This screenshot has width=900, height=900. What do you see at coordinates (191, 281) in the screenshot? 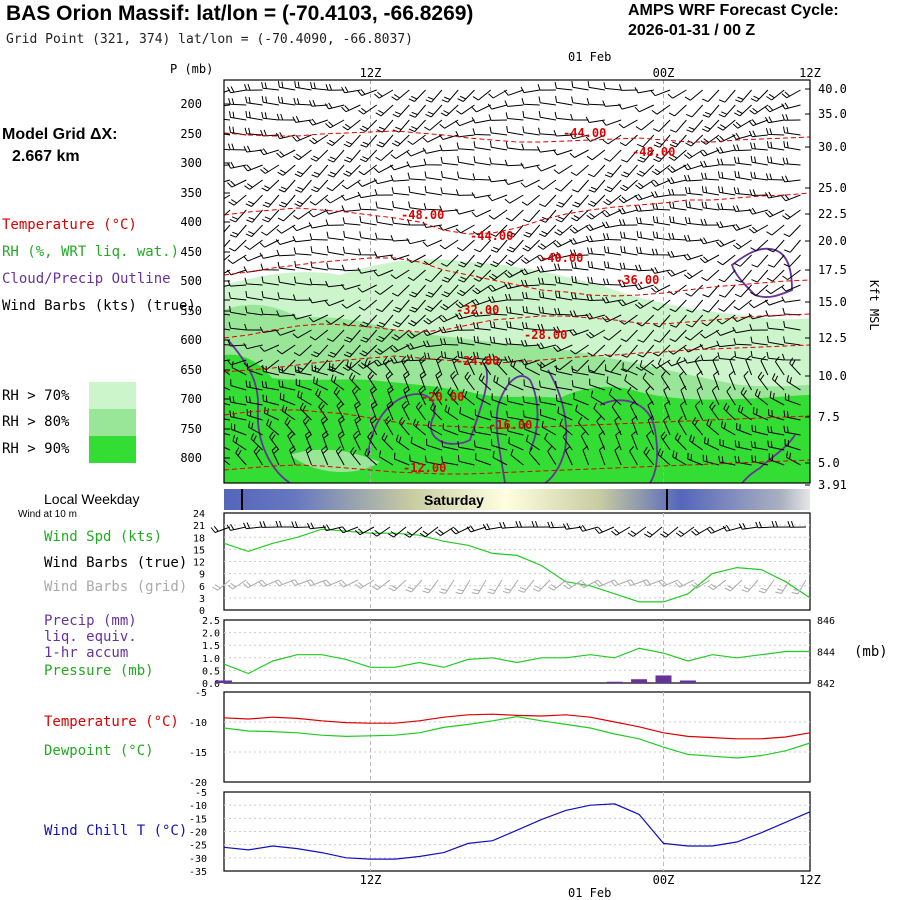
I see `pressure-tick-label: 500` at bounding box center [191, 281].